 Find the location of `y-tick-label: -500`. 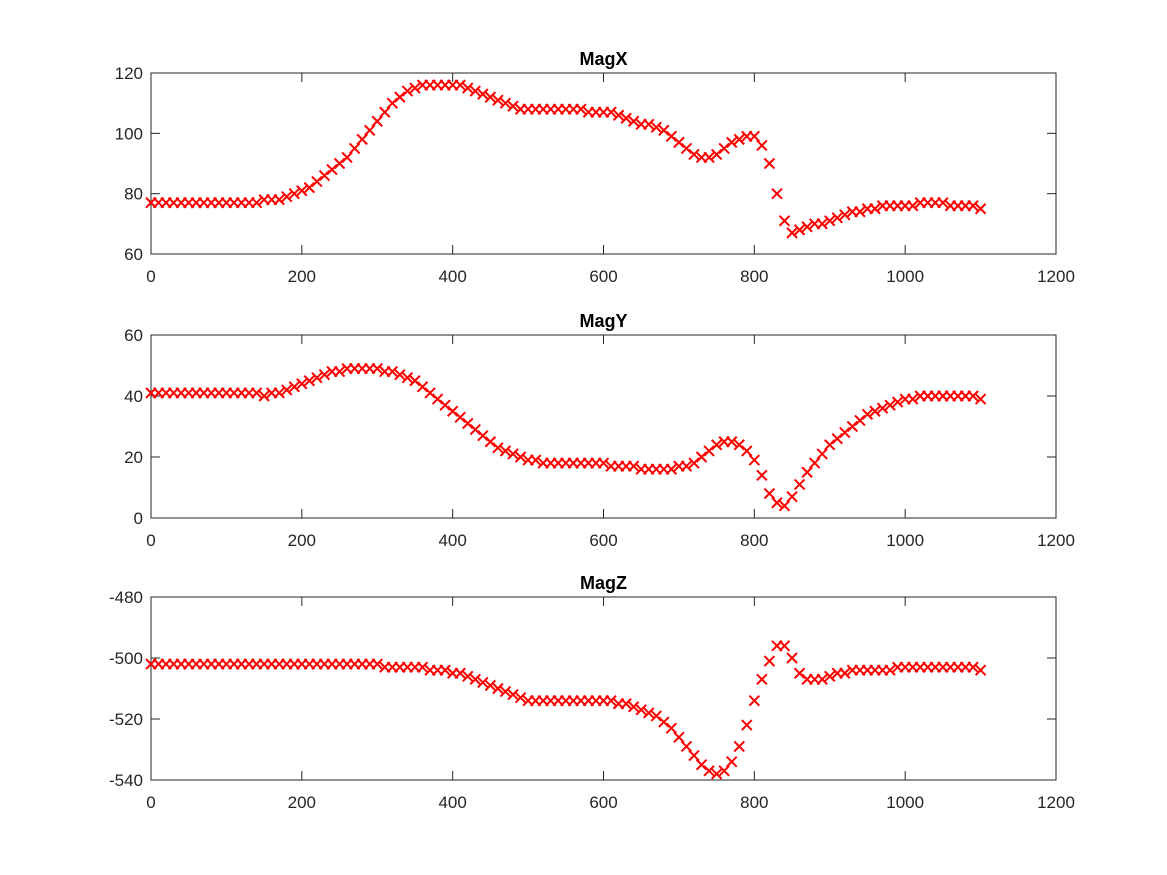

y-tick-label: -500 is located at coordinates (126, 658).